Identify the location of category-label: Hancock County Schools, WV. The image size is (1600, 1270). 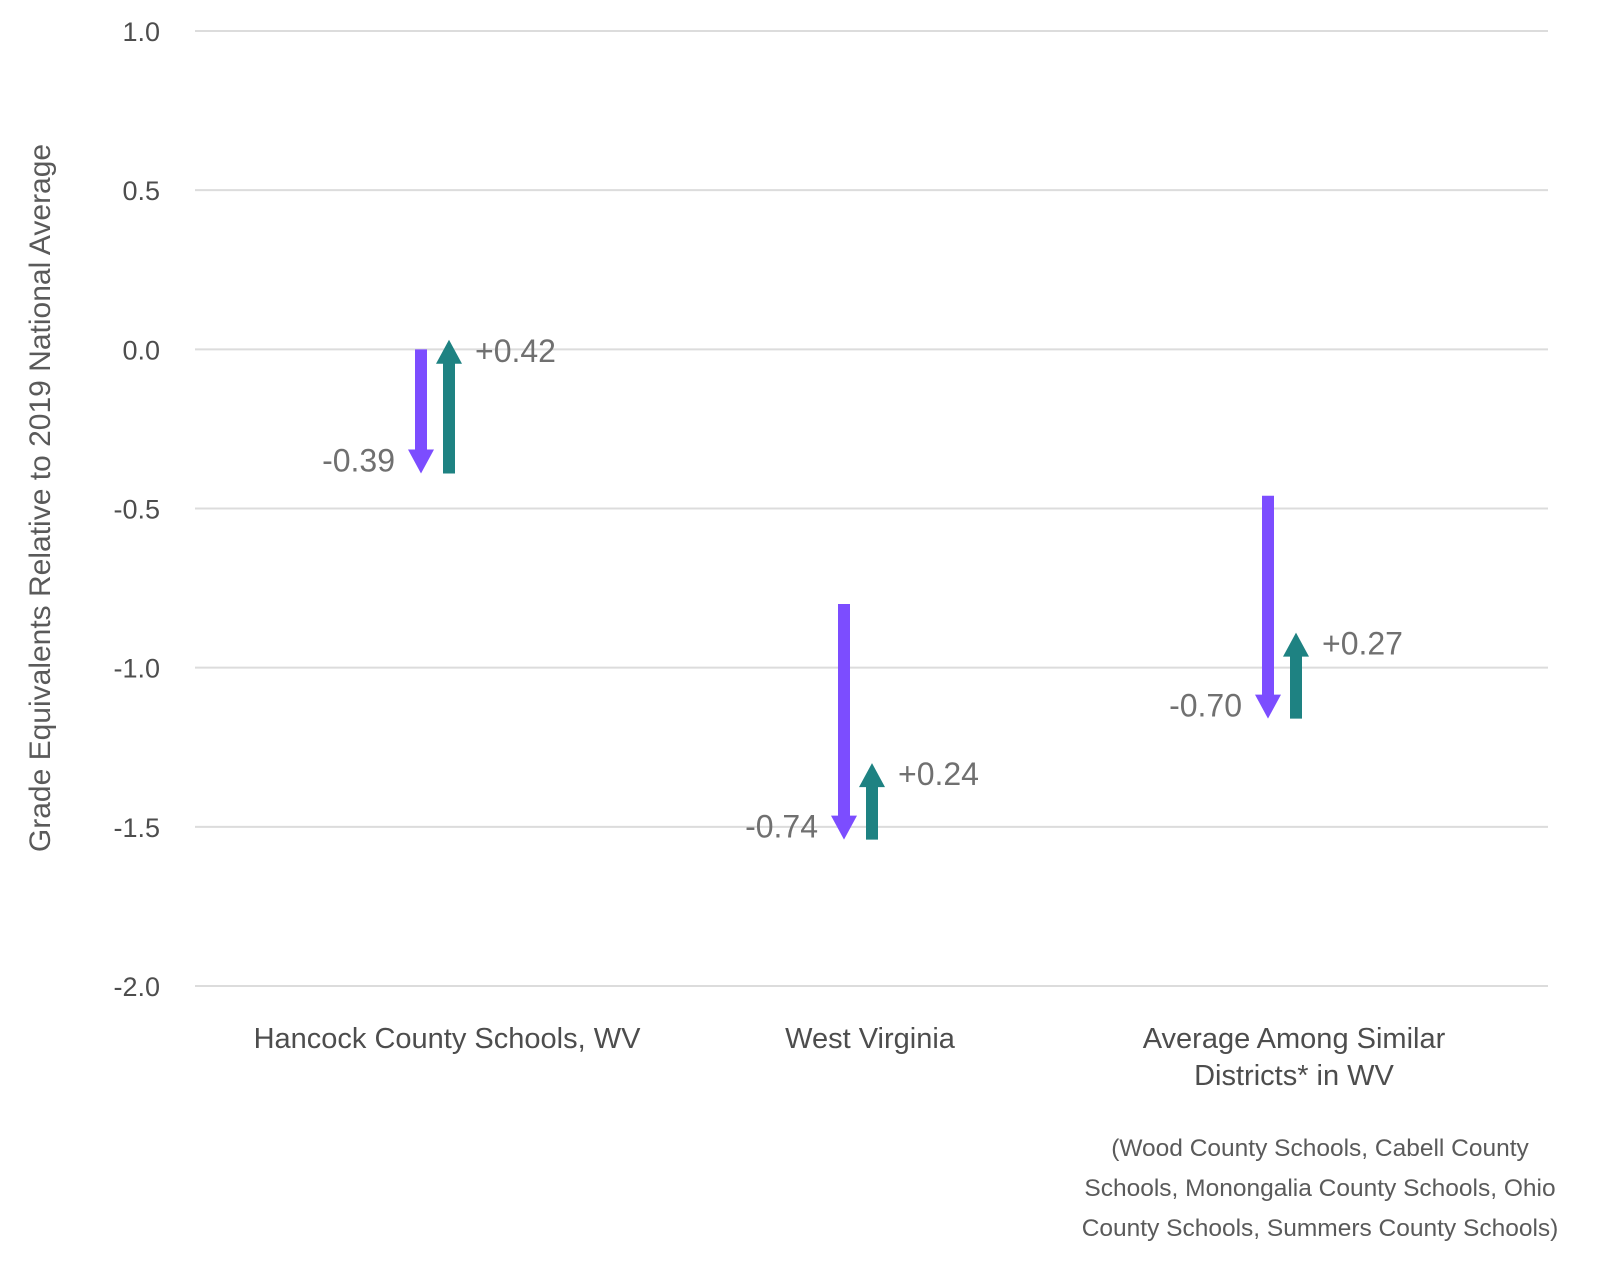
(447, 1039).